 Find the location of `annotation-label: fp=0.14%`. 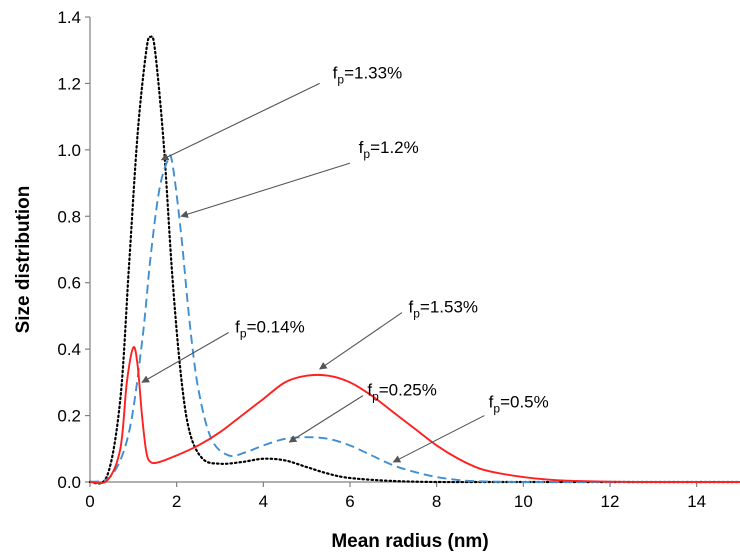

annotation-label: fp=0.14% is located at coordinates (270, 329).